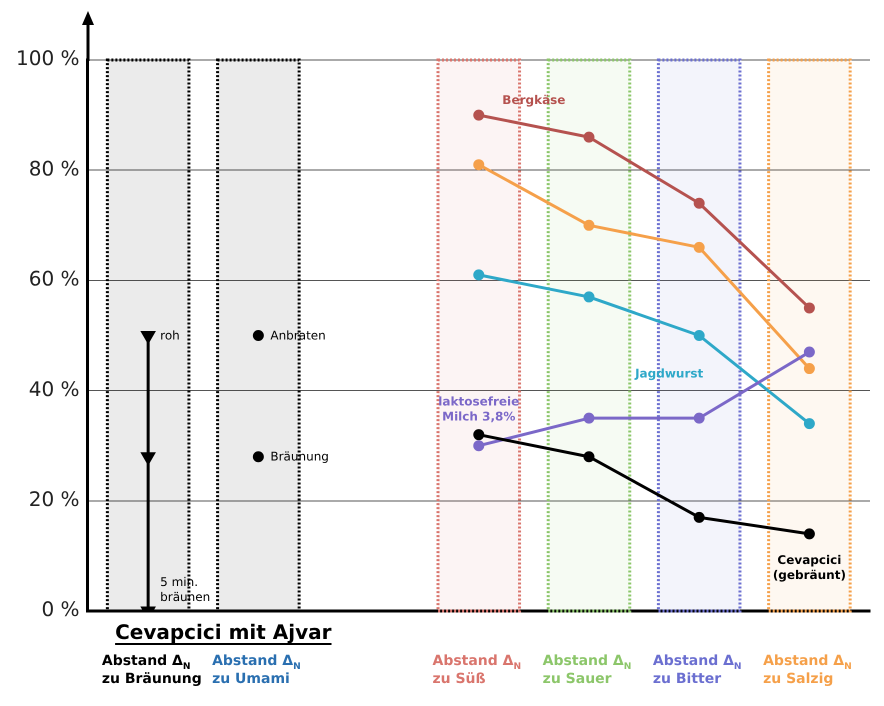  I want to click on annotation: Anbraten, so click(298, 335).